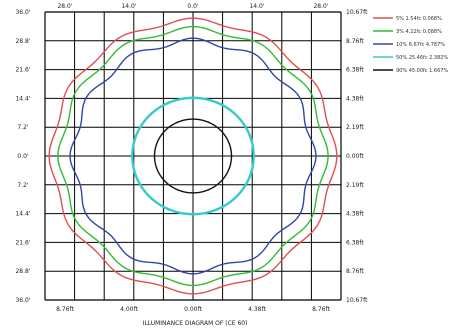 This screenshot has height=331, width=464. Describe the element at coordinates (419, 19) in the screenshot. I see `legend-entry: 5% 1.54fc 0.068%` at that location.